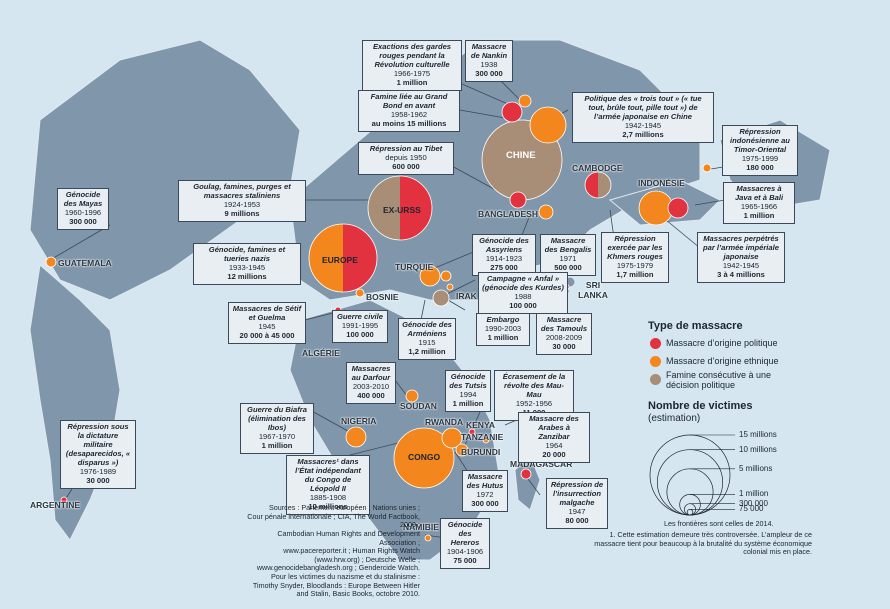  I want to click on bubble-kenya, so click(472, 432).